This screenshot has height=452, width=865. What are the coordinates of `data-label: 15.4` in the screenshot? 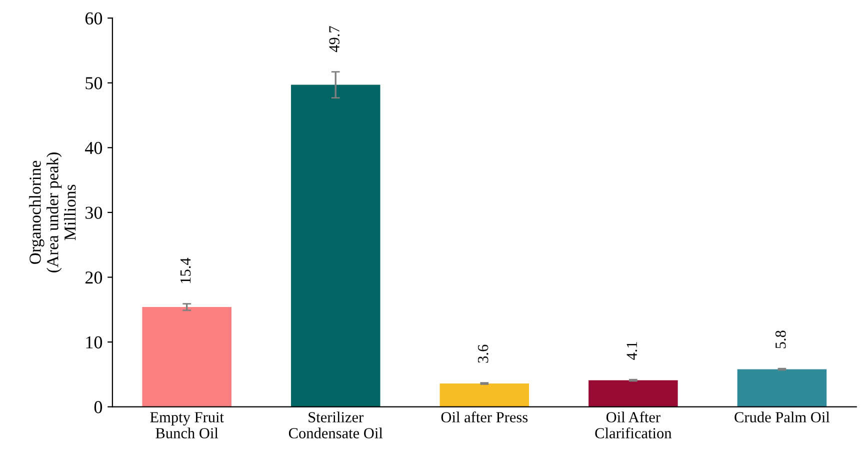 It's located at (185, 270).